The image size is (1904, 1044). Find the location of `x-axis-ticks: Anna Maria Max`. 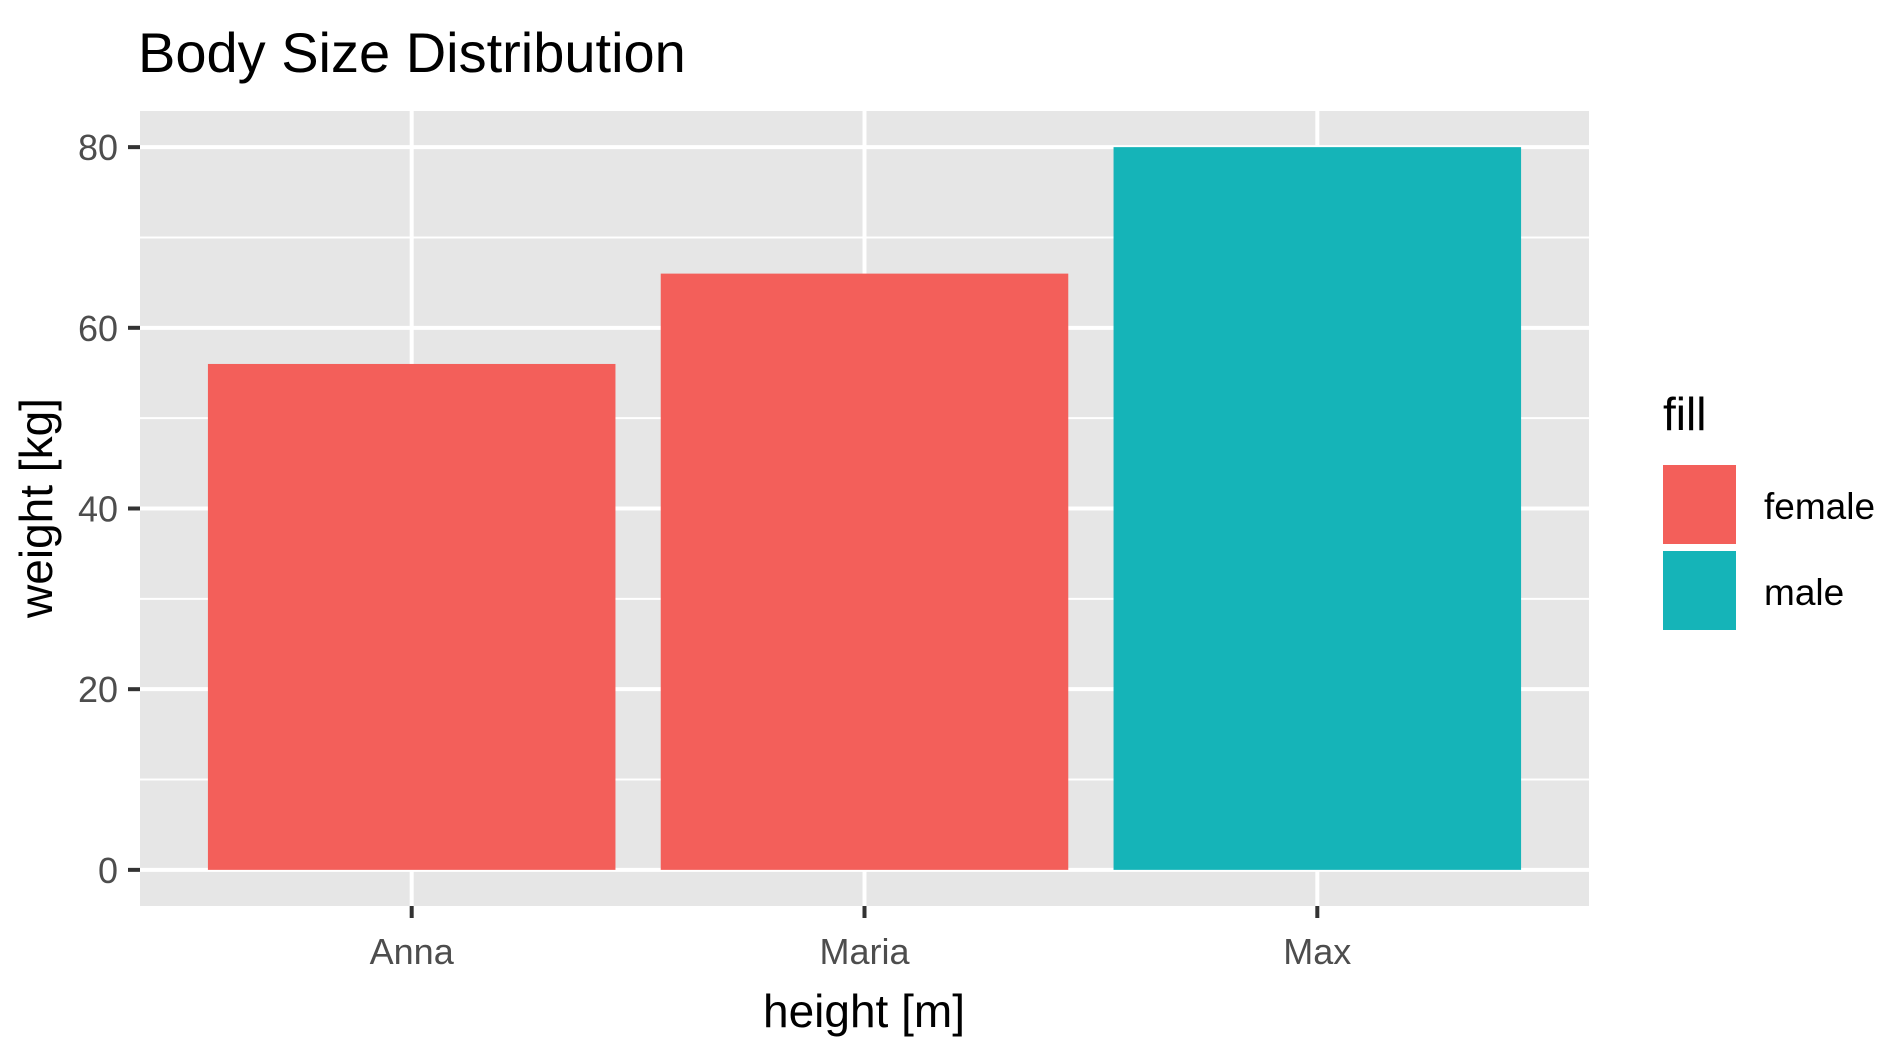

x-axis-ticks: Anna Maria Max is located at coordinates (860, 939).